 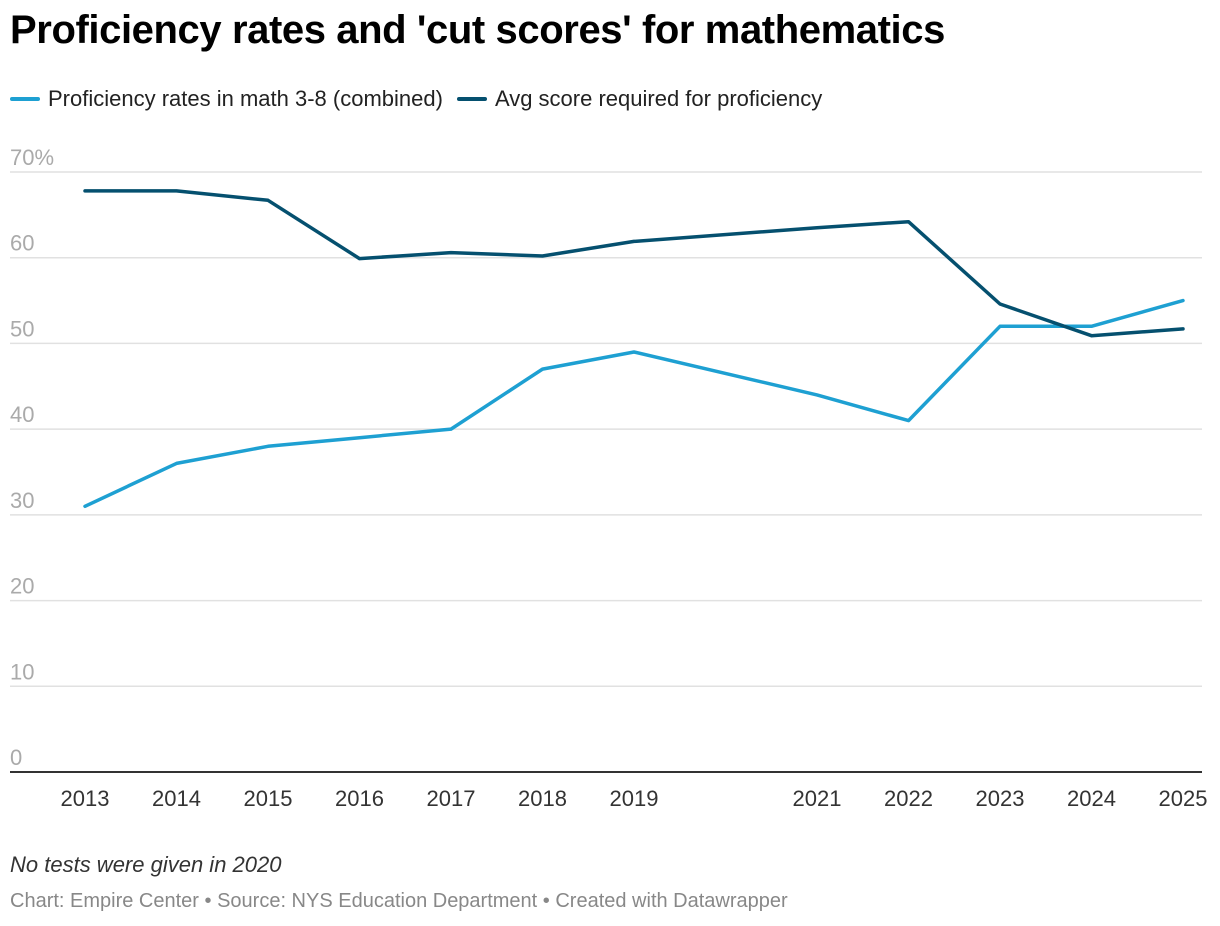 What do you see at coordinates (1183, 798) in the screenshot?
I see `x-tick-label-2025: 2025` at bounding box center [1183, 798].